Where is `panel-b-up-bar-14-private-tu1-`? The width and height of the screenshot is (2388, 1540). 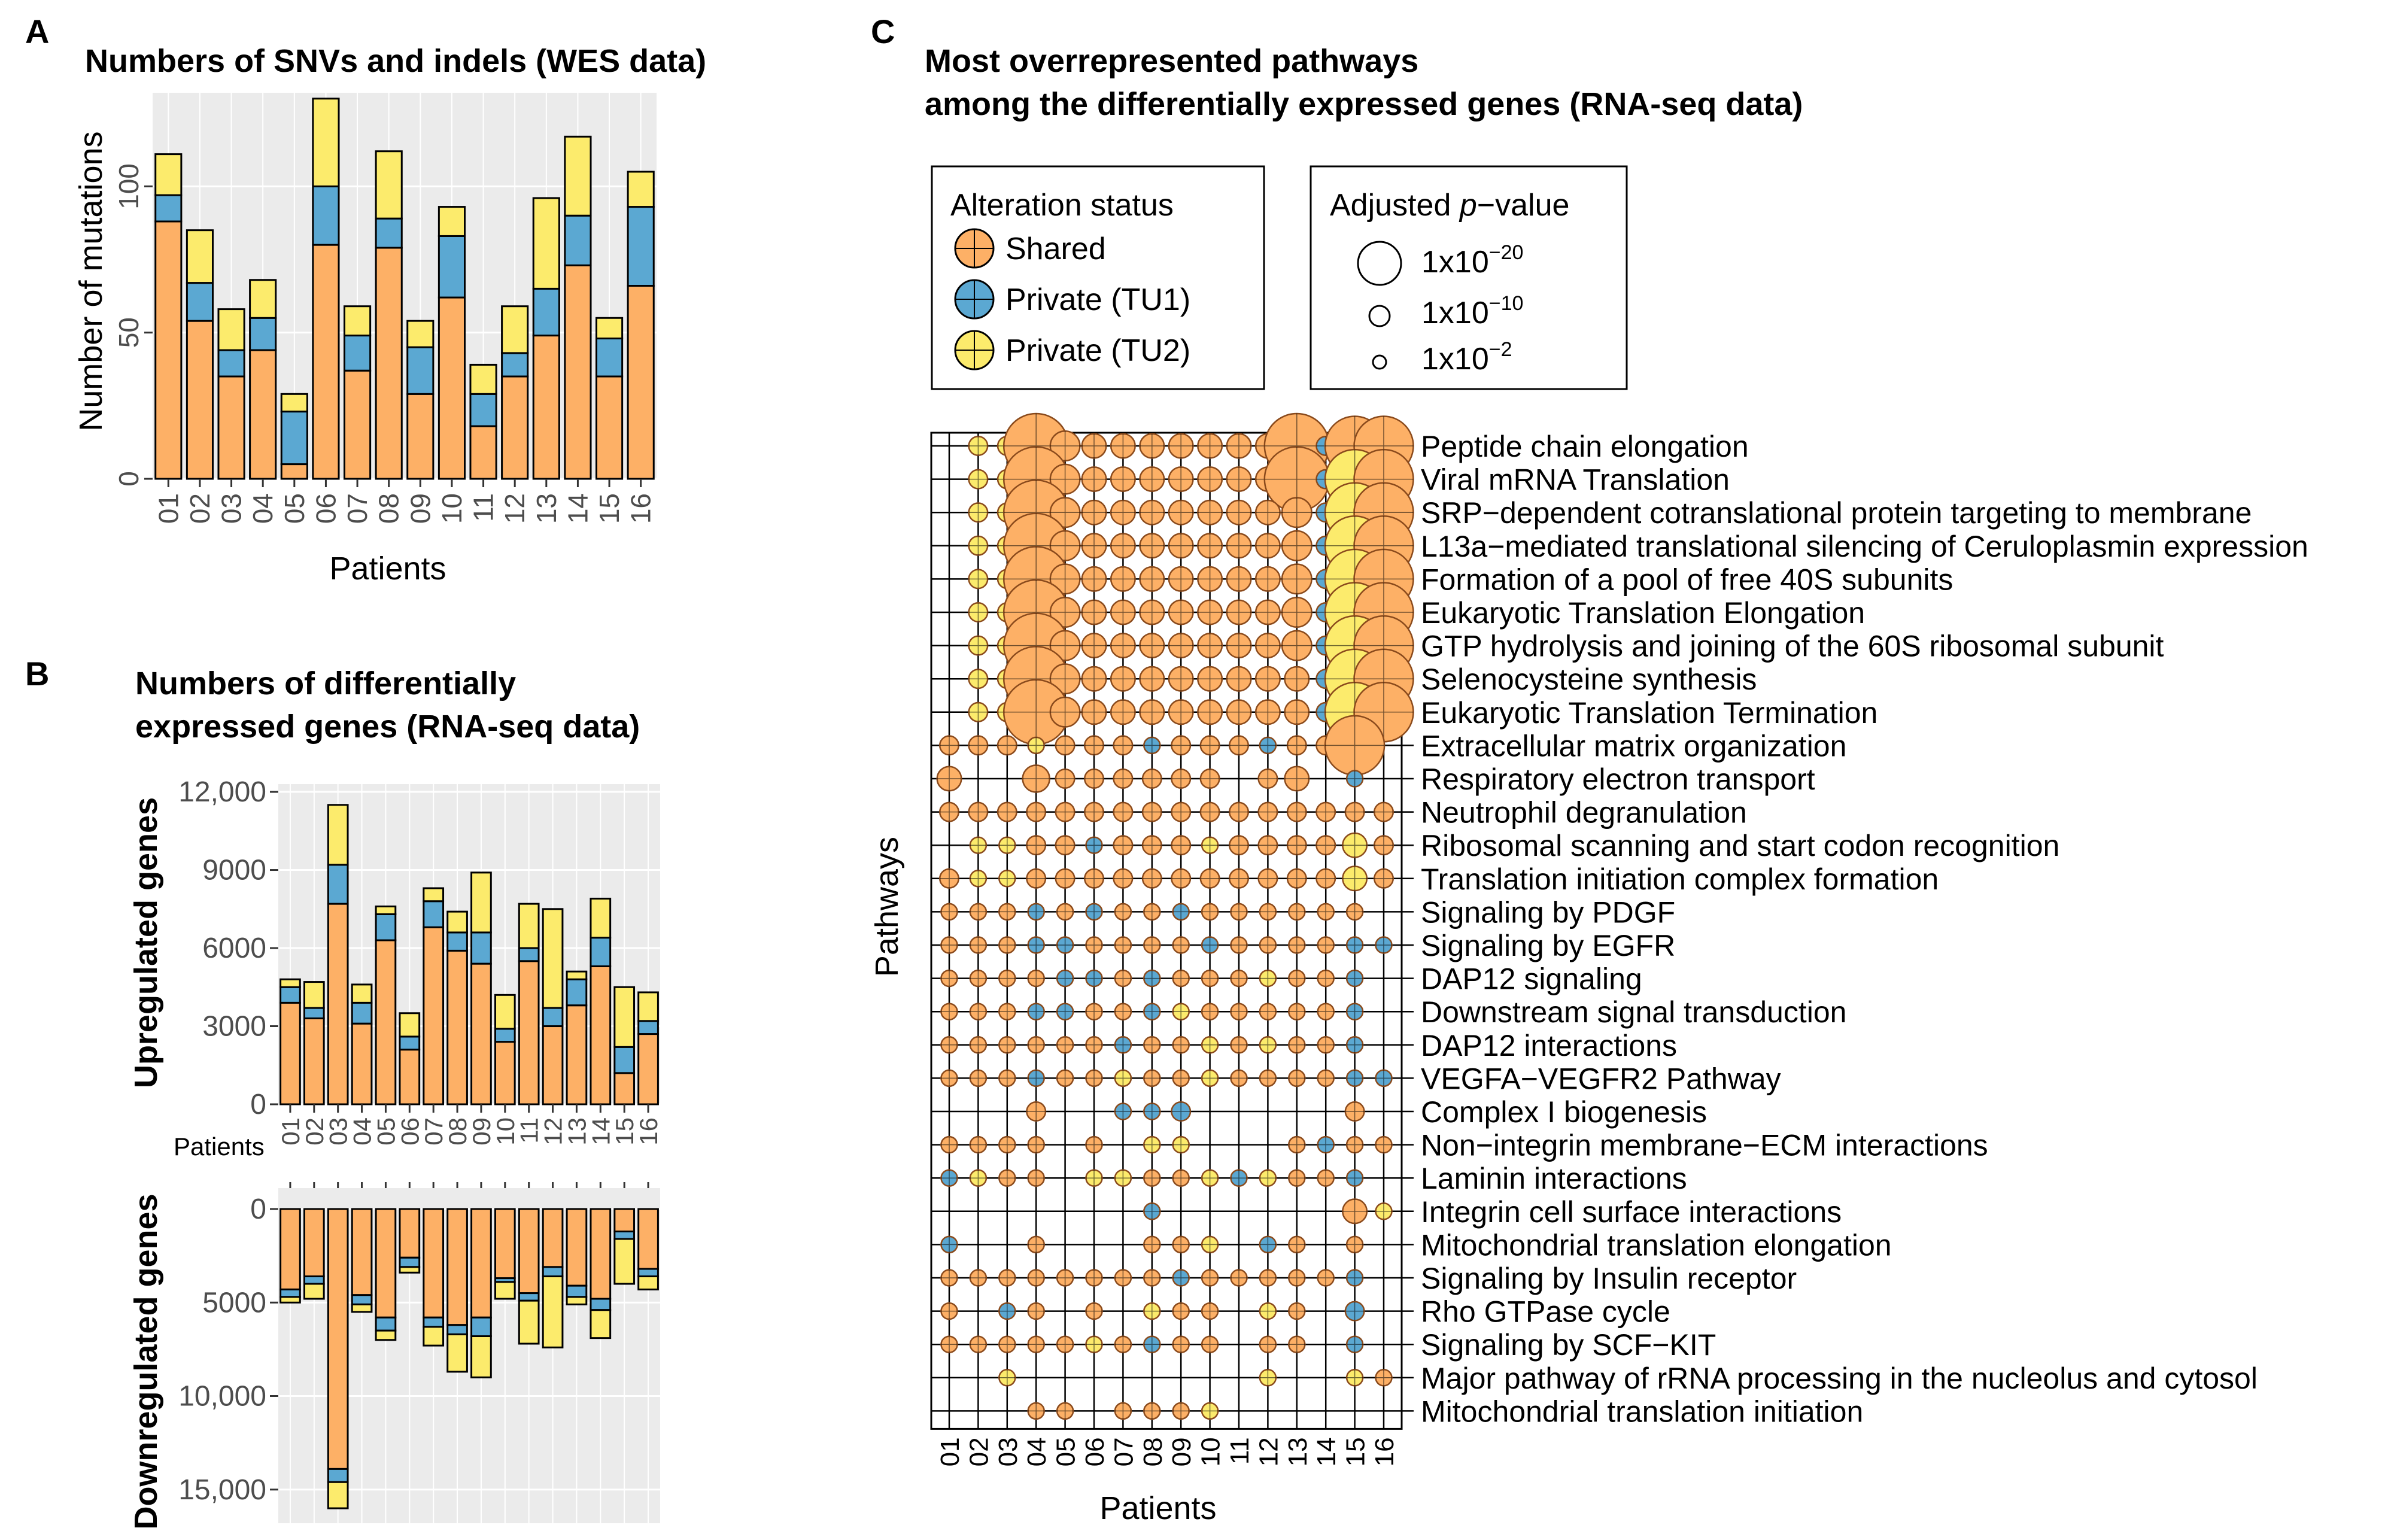
panel-b-up-bar-14-private-tu1- is located at coordinates (601, 952).